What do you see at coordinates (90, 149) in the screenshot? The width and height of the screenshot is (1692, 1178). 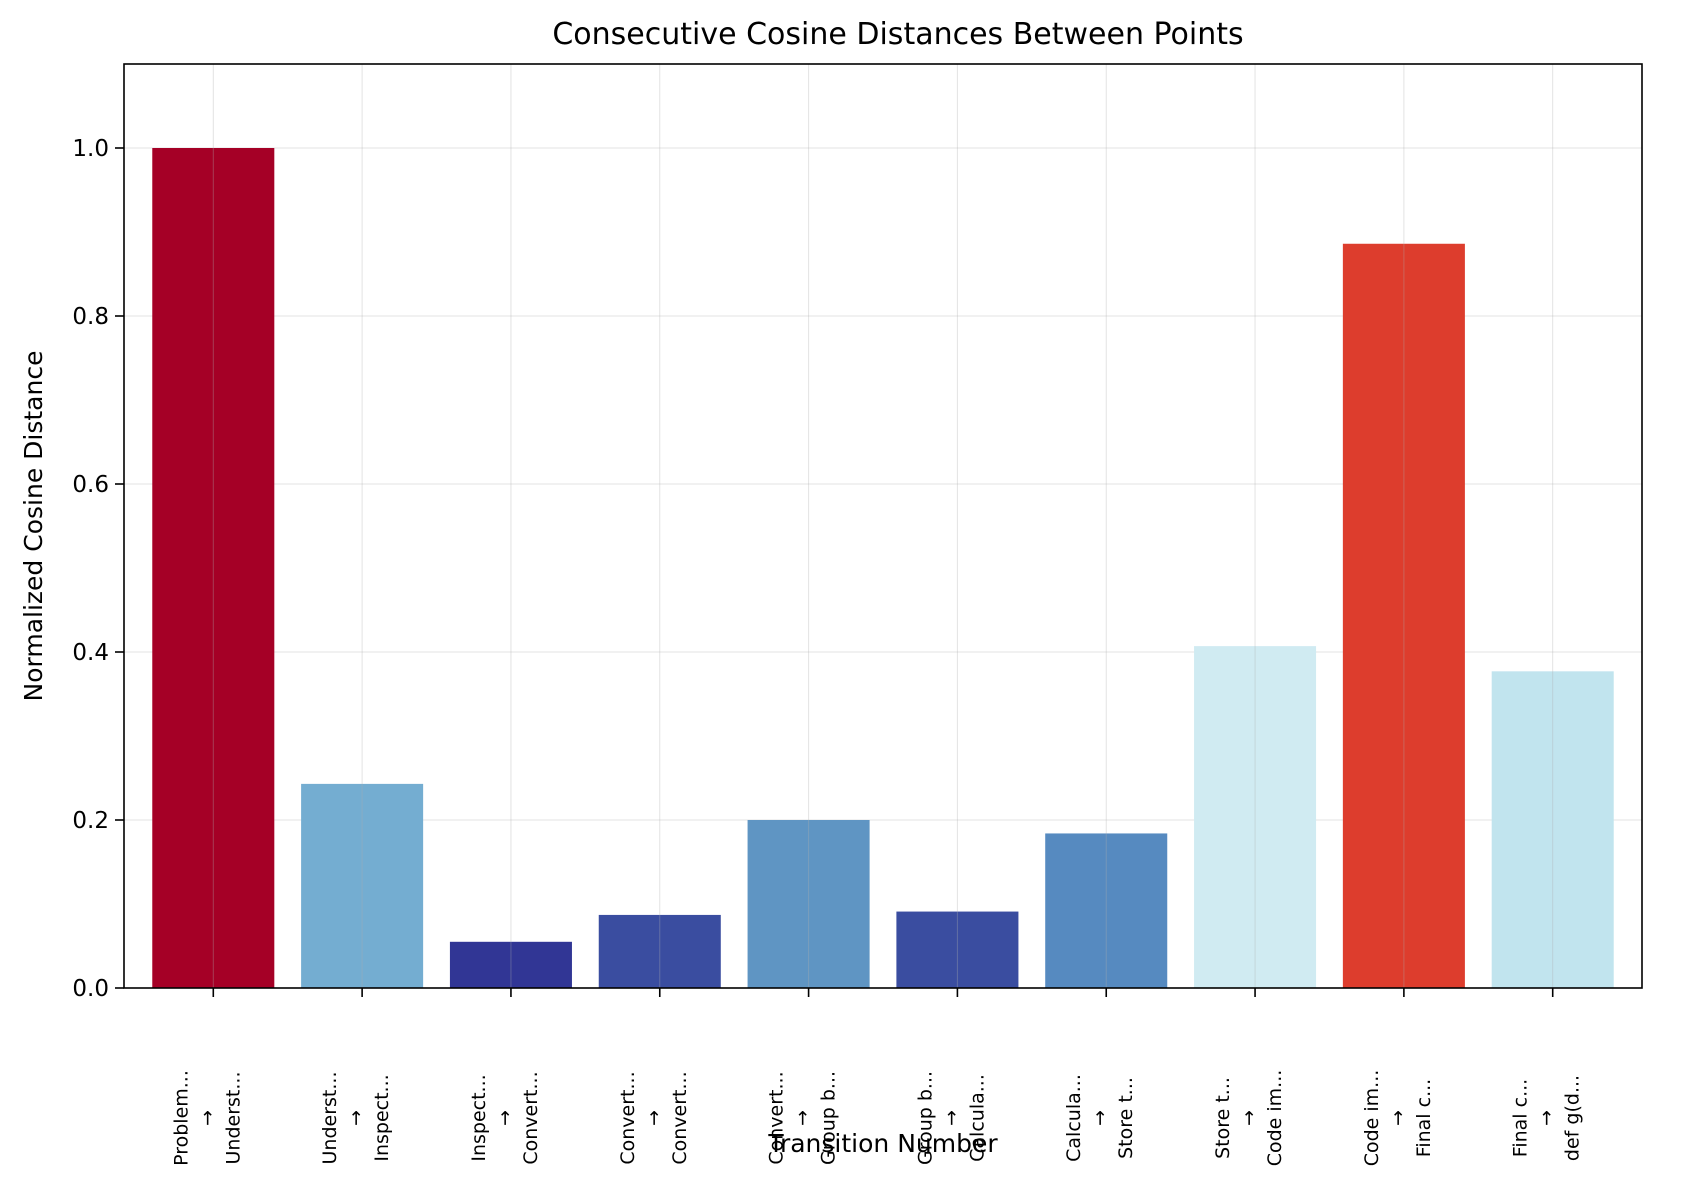 I see `y-tick-label: 1.0` at bounding box center [90, 149].